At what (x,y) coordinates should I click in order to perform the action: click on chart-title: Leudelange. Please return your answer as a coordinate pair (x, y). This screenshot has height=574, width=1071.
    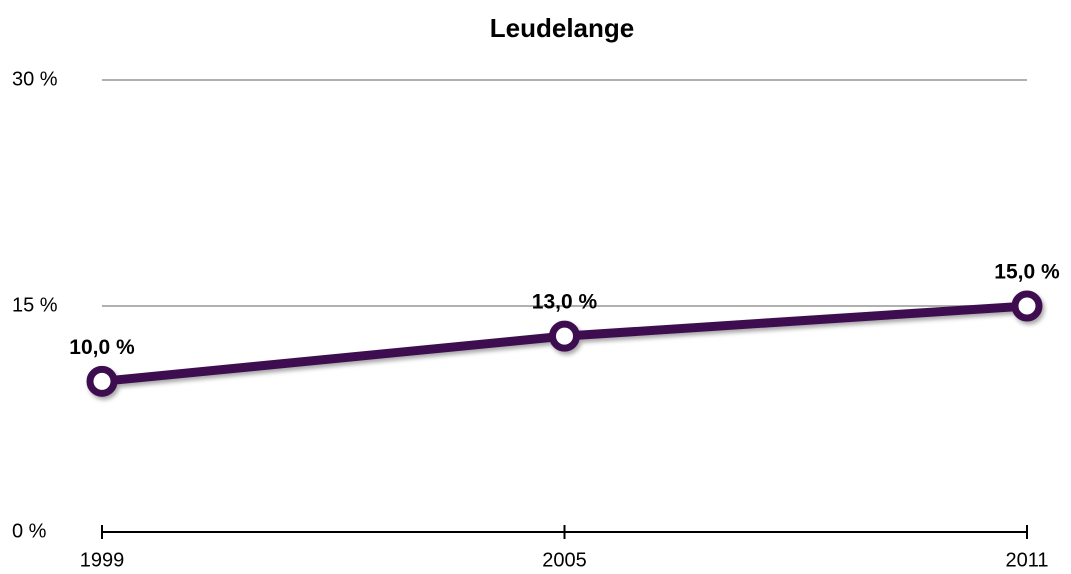
    Looking at the image, I should click on (562, 28).